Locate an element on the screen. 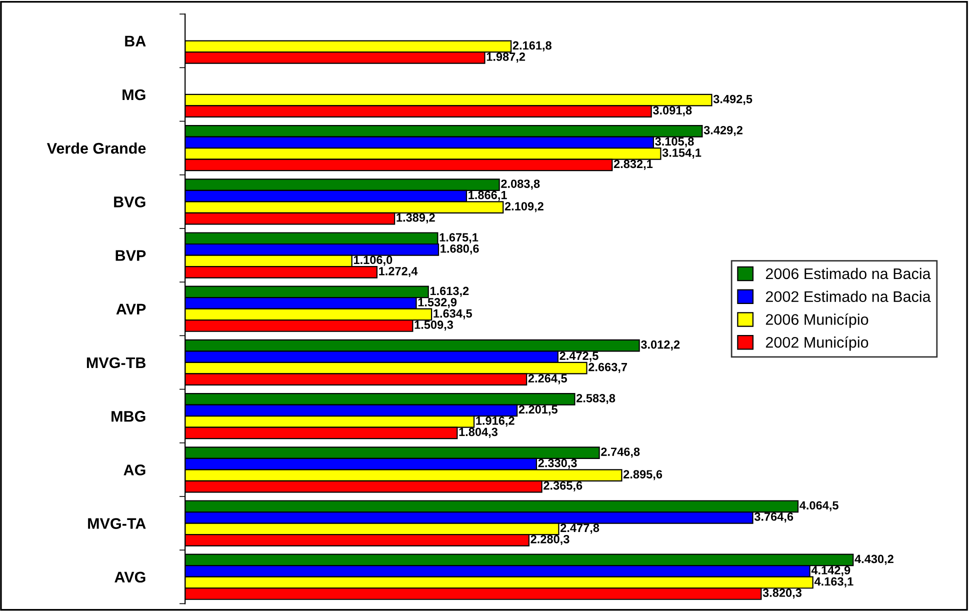  data-label: 1.613,2 is located at coordinates (449, 291).